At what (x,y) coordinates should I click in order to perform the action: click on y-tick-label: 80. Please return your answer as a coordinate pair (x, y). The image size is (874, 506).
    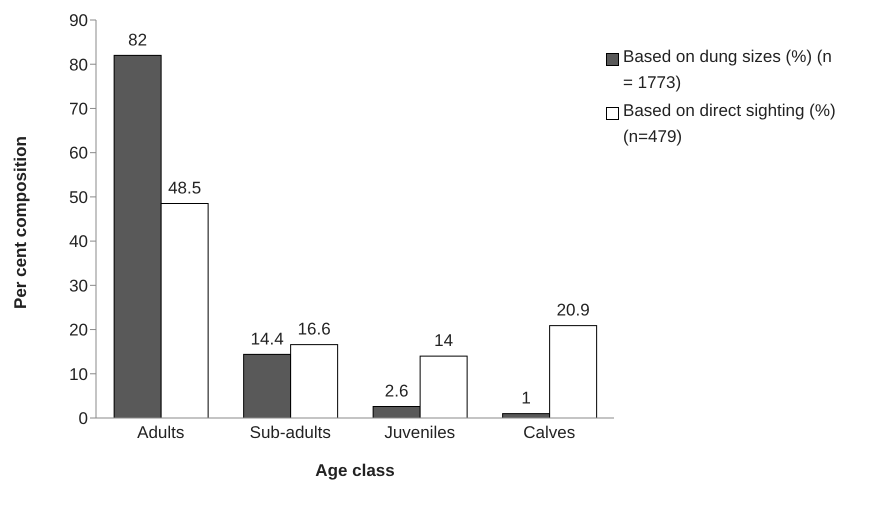
    Looking at the image, I should click on (78, 64).